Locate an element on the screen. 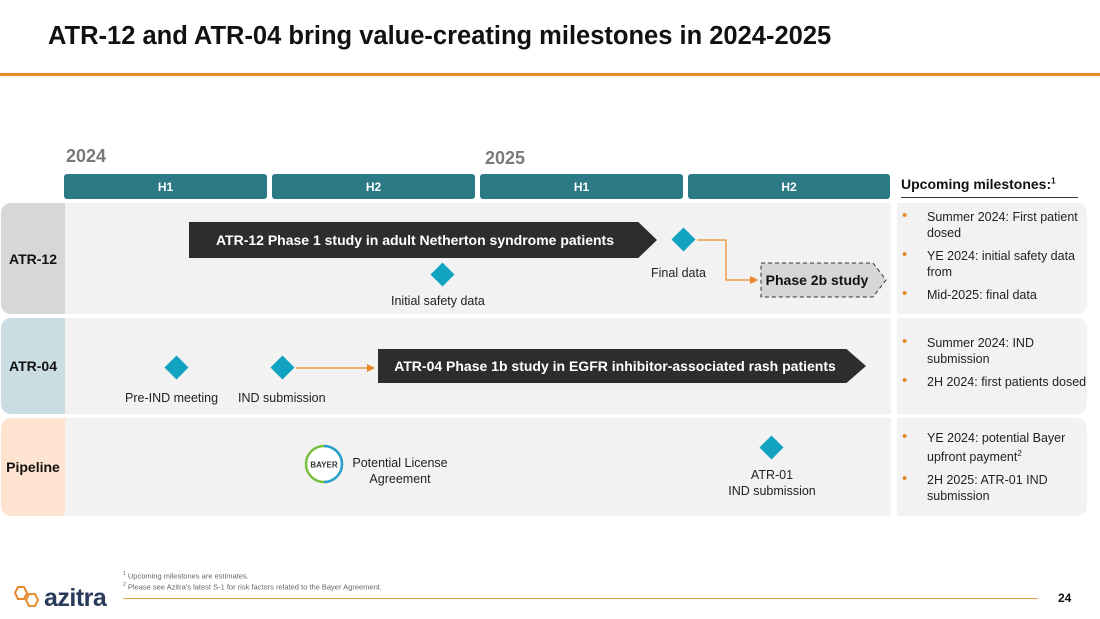  title-divider is located at coordinates (550, 74).